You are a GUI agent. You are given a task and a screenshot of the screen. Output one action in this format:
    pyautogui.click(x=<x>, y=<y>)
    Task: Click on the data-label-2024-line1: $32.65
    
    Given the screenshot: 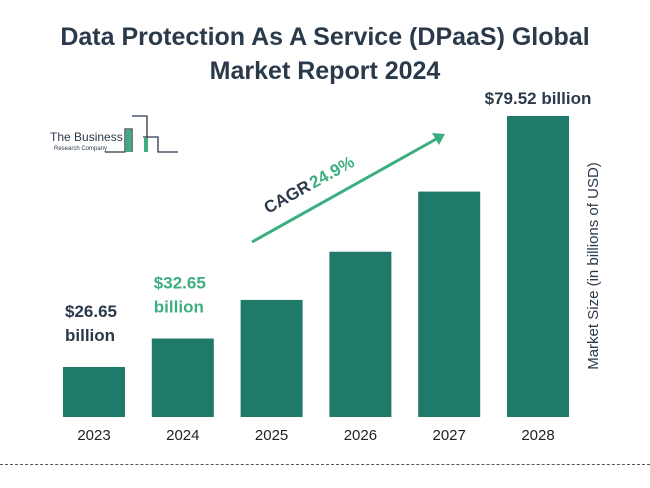 What is the action you would take?
    pyautogui.click(x=180, y=283)
    